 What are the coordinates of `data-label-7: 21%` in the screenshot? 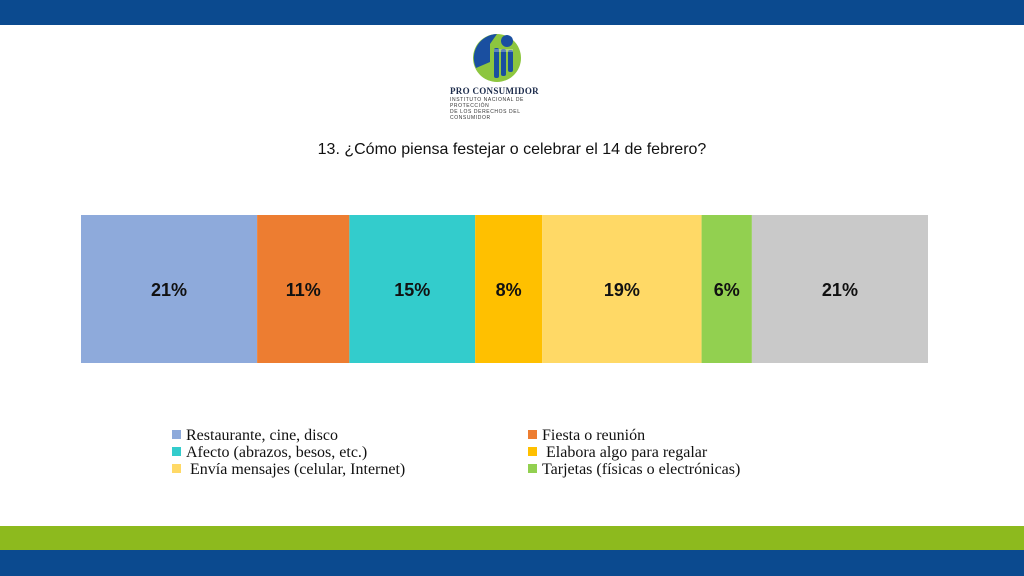 It's located at (840, 290).